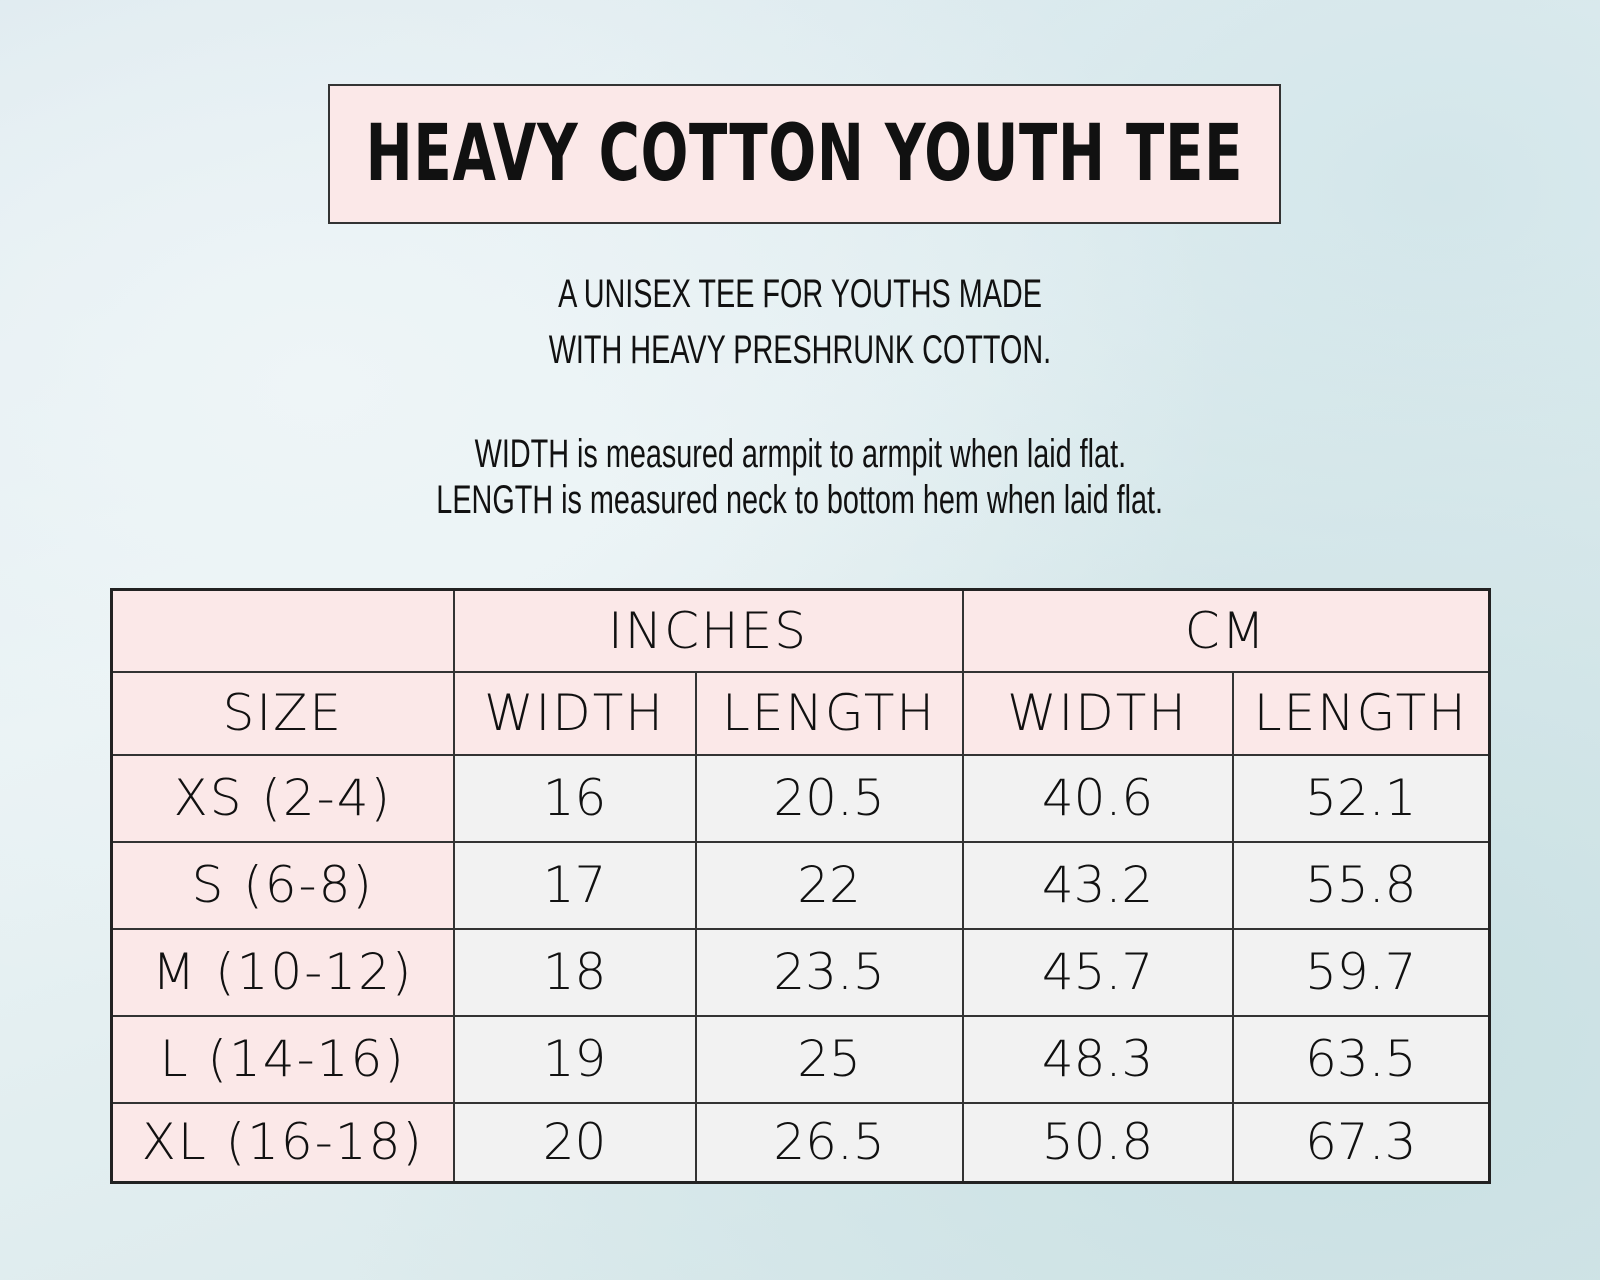 Image resolution: width=1600 pixels, height=1280 pixels. Describe the element at coordinates (829, 885) in the screenshot. I see `cell-in-length: 22` at that location.